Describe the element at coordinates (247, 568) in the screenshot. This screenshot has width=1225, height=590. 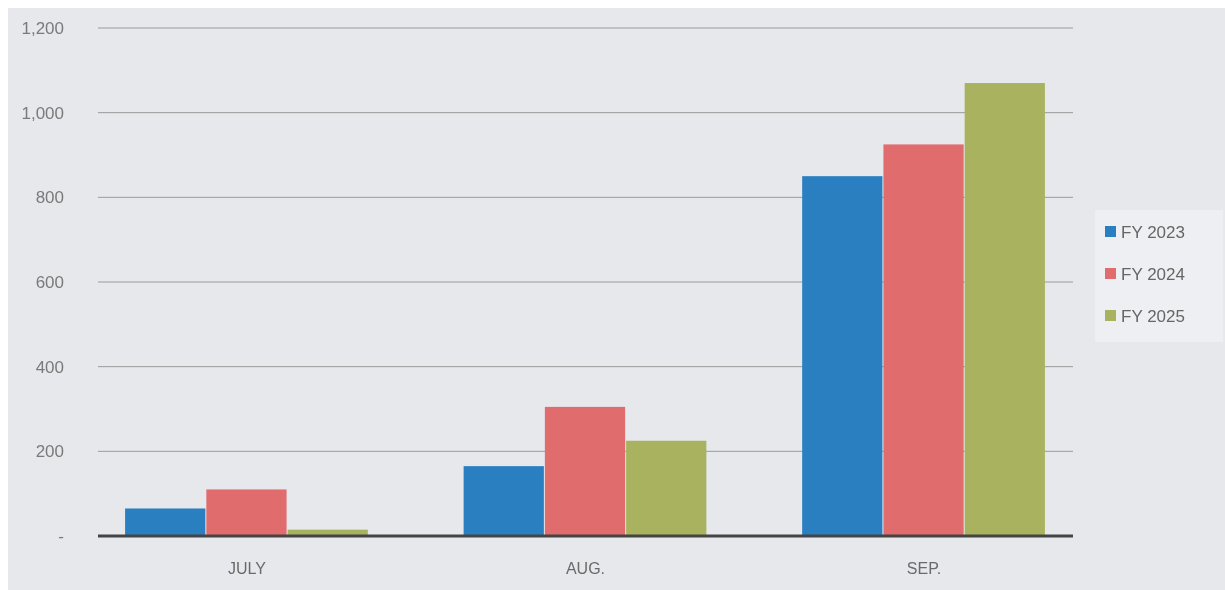
I see `x-tick-label: JULY` at that location.